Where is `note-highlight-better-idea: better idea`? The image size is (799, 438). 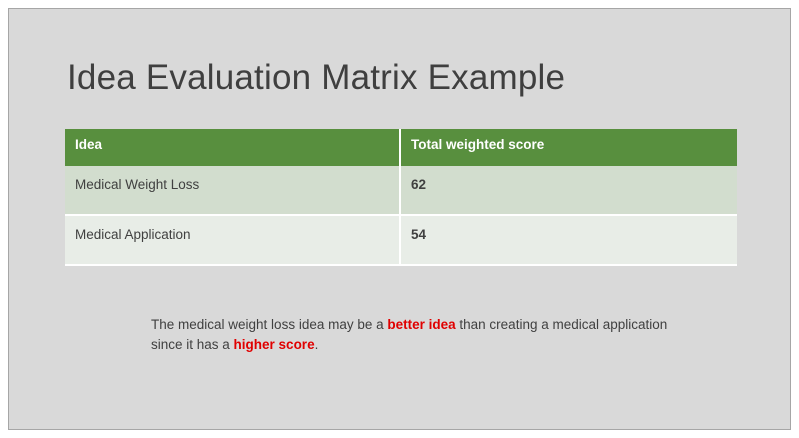
note-highlight-better-idea: better idea is located at coordinates (421, 324).